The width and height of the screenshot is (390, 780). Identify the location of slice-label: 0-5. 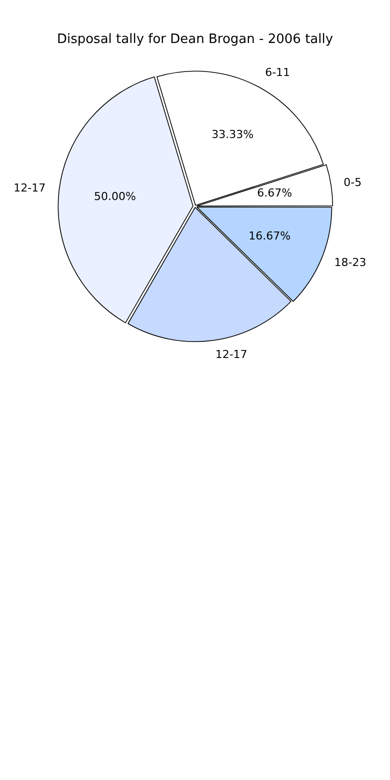
(353, 182).